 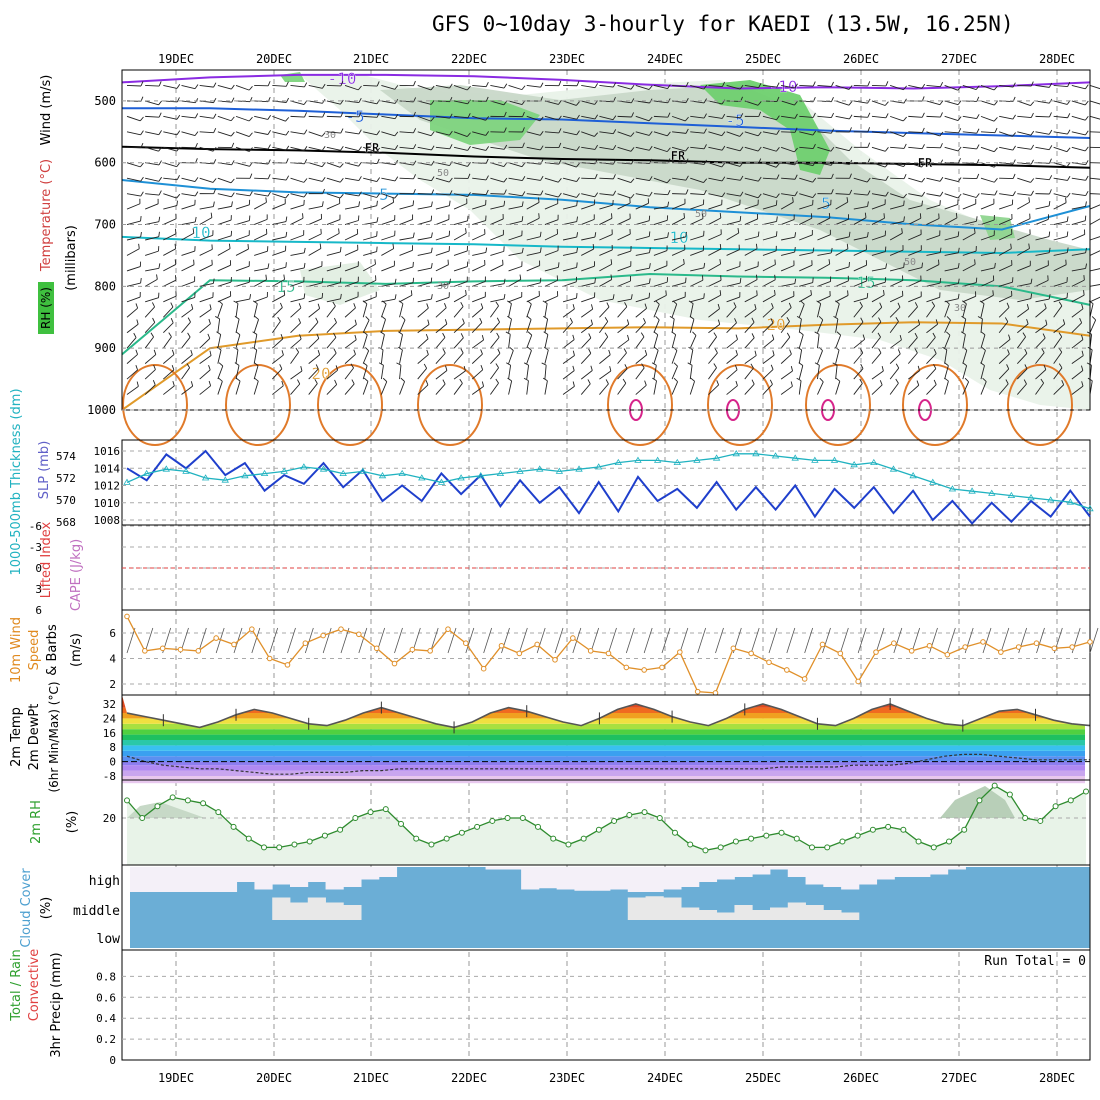 What do you see at coordinates (105, 101) in the screenshot?
I see `pressure-tick-500: 500` at bounding box center [105, 101].